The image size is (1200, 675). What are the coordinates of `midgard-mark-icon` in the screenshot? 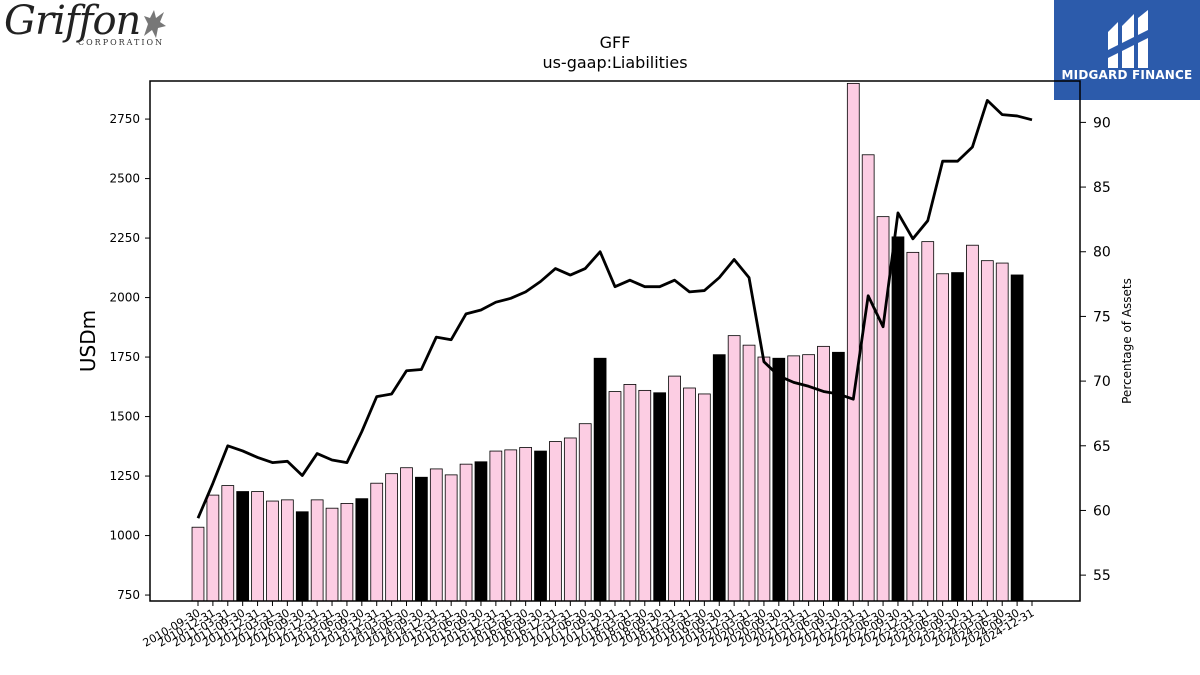 It's located at (1128, 39).